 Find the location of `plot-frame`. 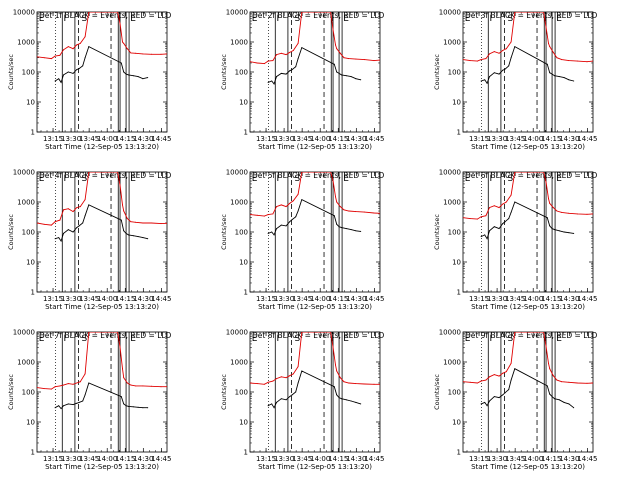

plot-frame is located at coordinates (102, 72).